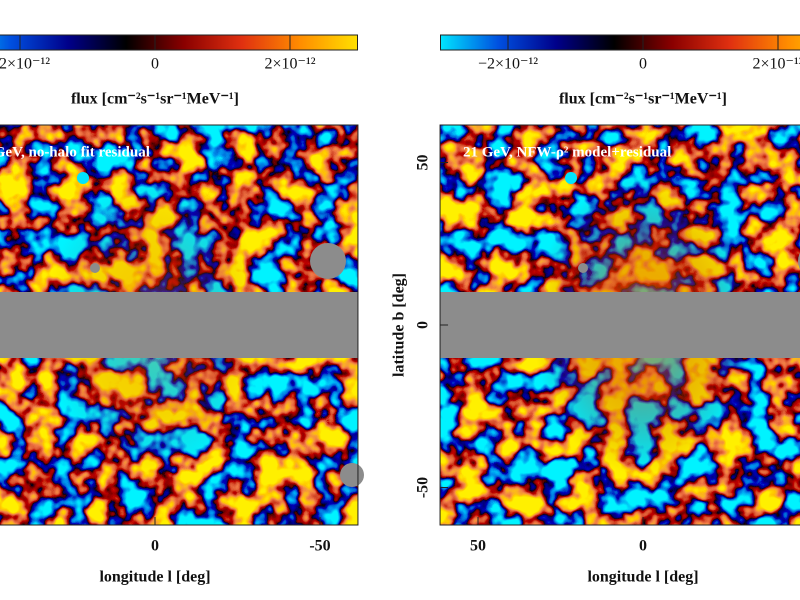 The image size is (800, 600). Describe the element at coordinates (75, 152) in the screenshot. I see `panel-title: 21 GeV, no-halo fit residual` at that location.